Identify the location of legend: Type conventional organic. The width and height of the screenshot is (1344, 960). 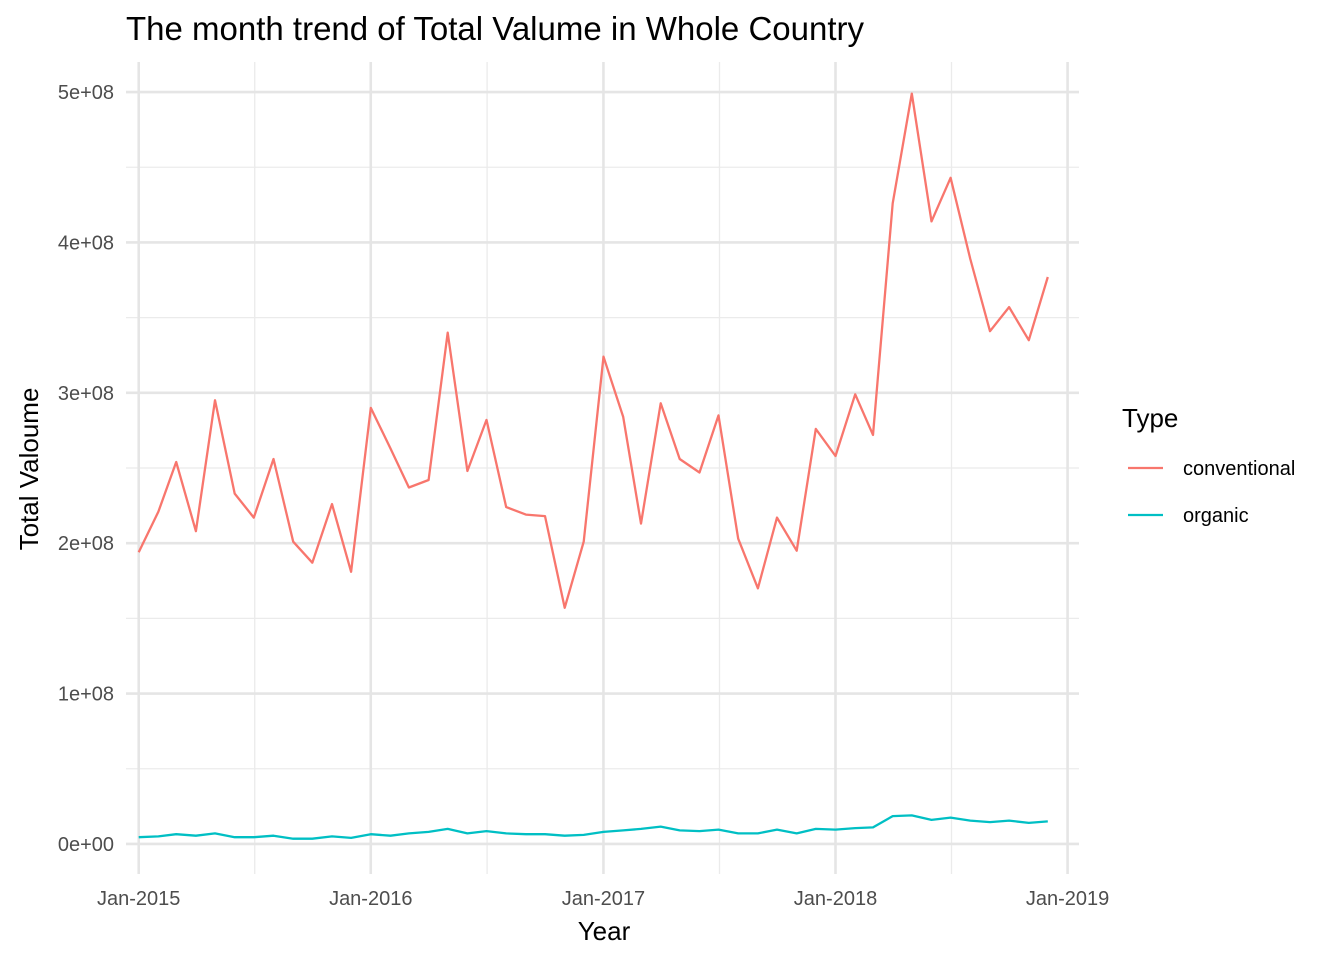
(1208, 465).